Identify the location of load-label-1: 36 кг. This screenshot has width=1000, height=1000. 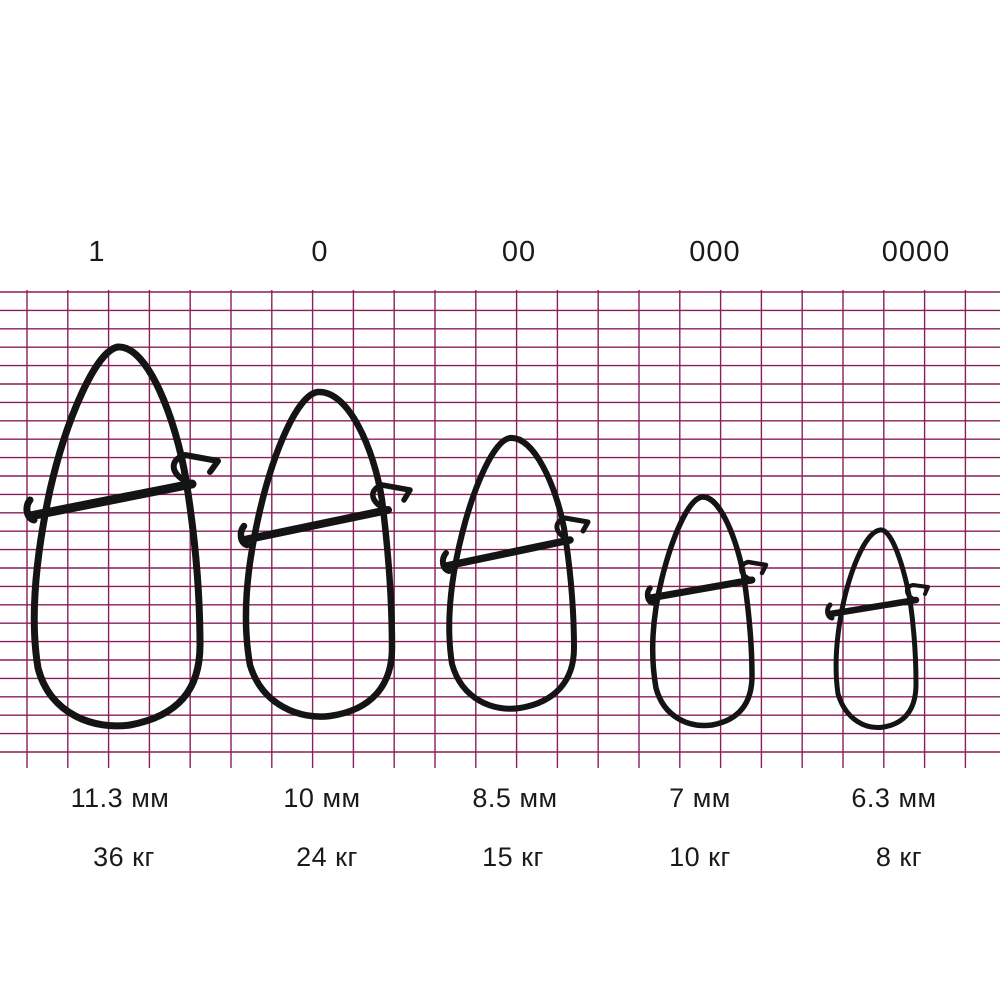
(124, 857).